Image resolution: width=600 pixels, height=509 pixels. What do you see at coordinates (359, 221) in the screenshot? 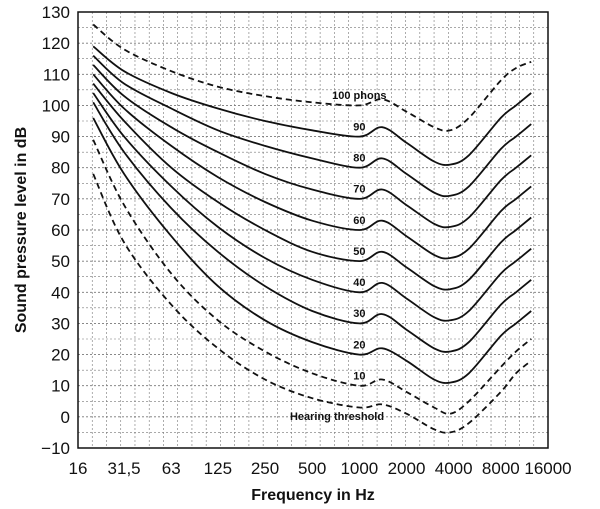
I see `curve-label: 60` at bounding box center [359, 221].